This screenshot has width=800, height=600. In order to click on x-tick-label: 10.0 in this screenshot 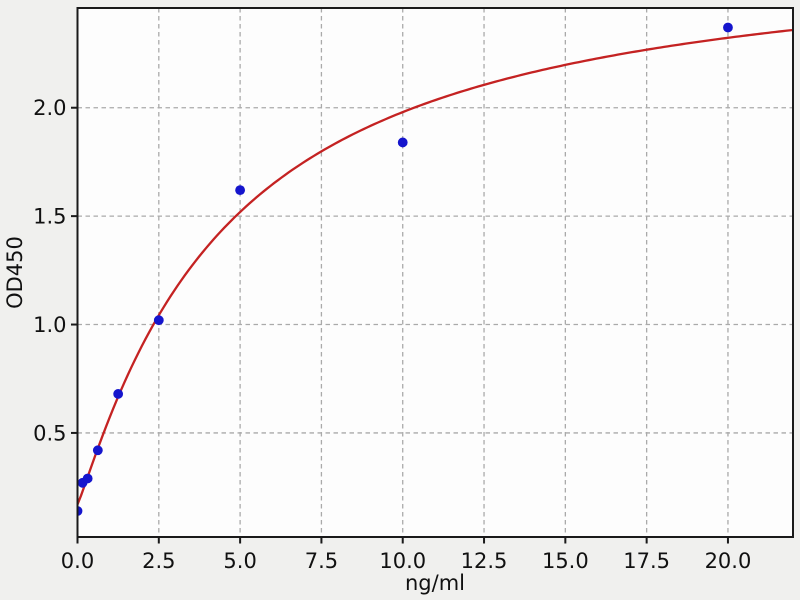, I will do `click(402, 561)`.